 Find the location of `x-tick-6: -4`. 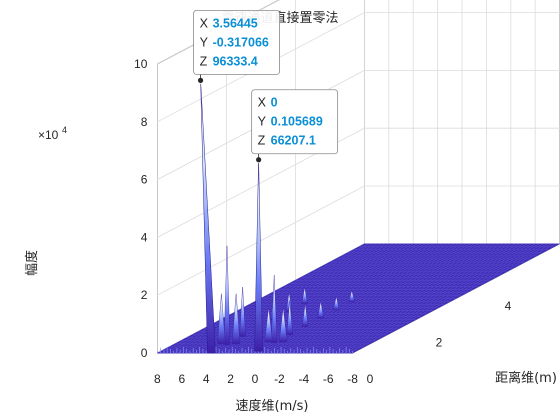

x-tick-6: -4 is located at coordinates (303, 379).